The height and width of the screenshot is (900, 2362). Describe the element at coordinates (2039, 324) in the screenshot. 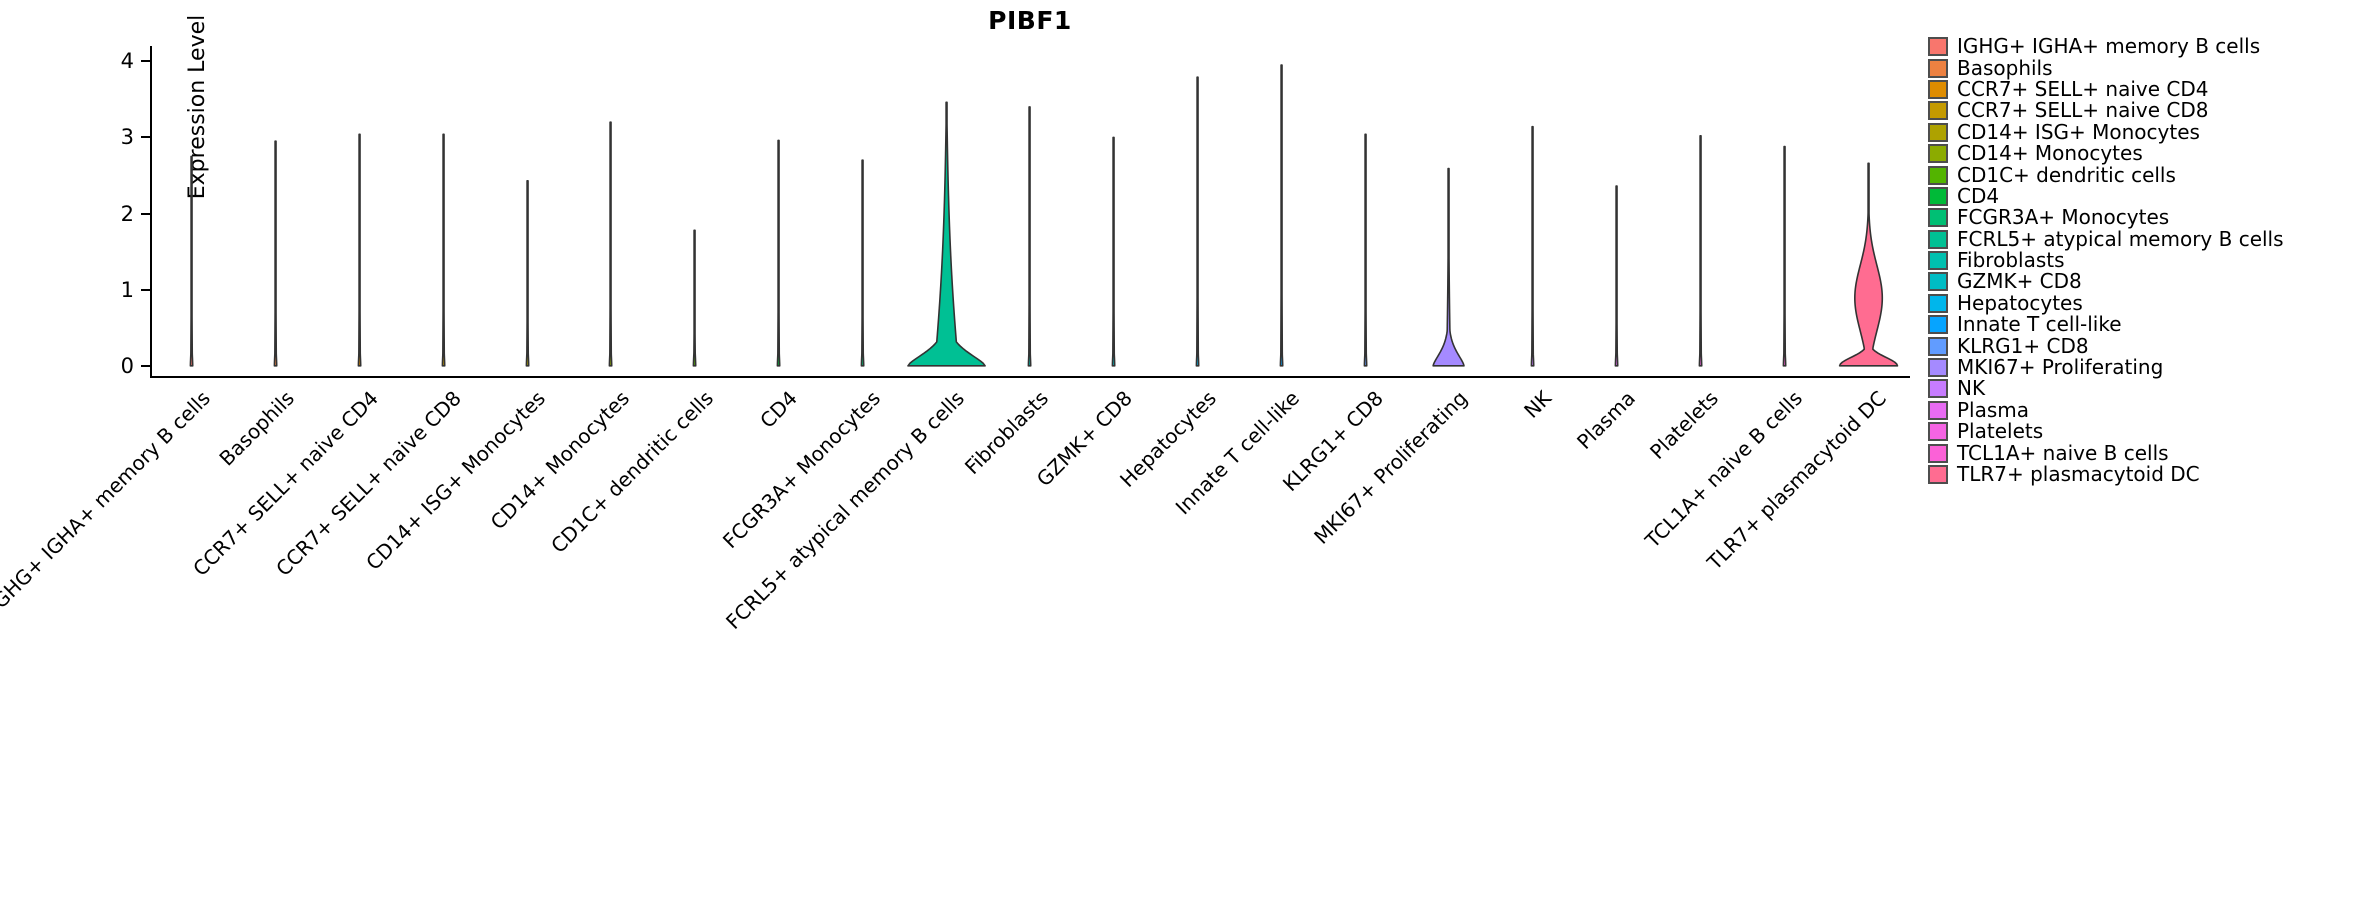

I see `legend-item-label: Innate T cell-like` at that location.